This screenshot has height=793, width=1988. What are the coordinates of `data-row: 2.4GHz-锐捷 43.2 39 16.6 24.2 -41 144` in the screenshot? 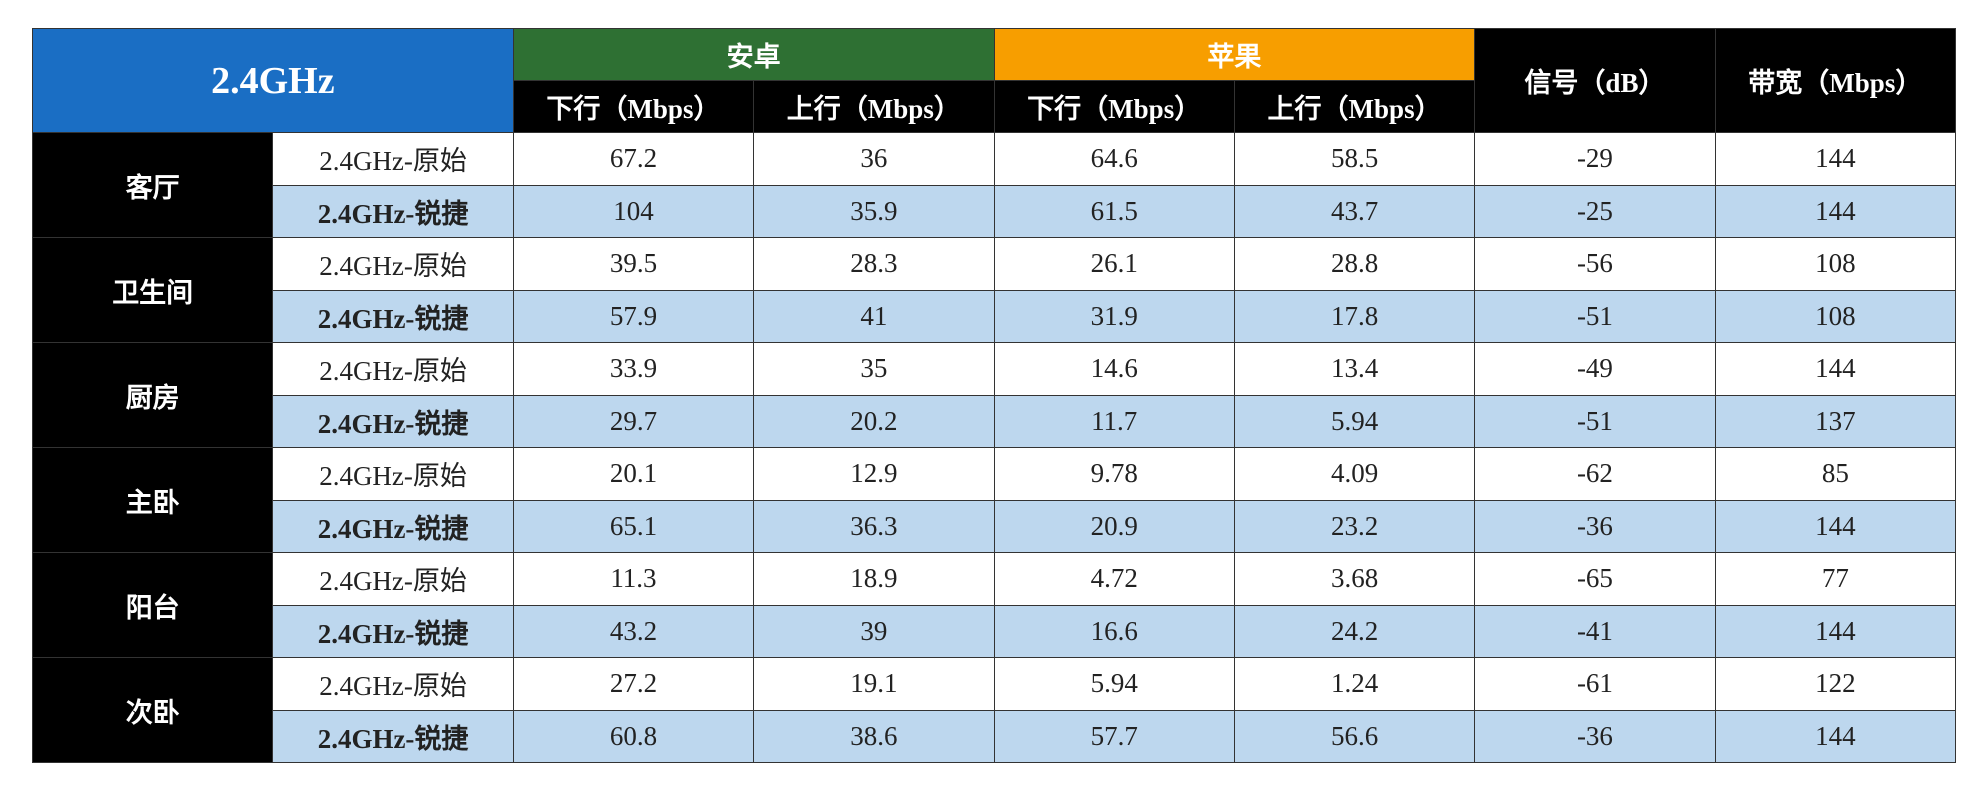 It's located at (995, 631).